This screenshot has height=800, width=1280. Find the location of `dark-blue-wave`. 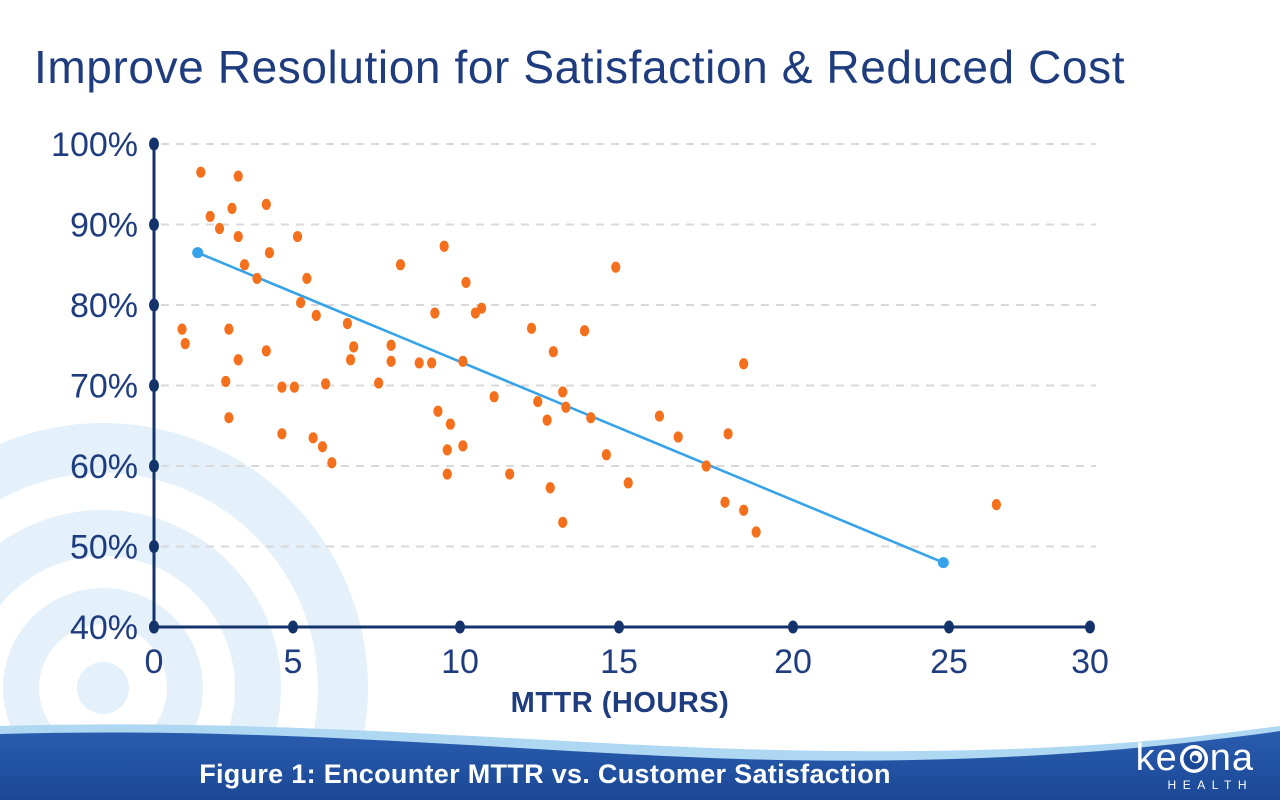

dark-blue-wave is located at coordinates (640, 765).